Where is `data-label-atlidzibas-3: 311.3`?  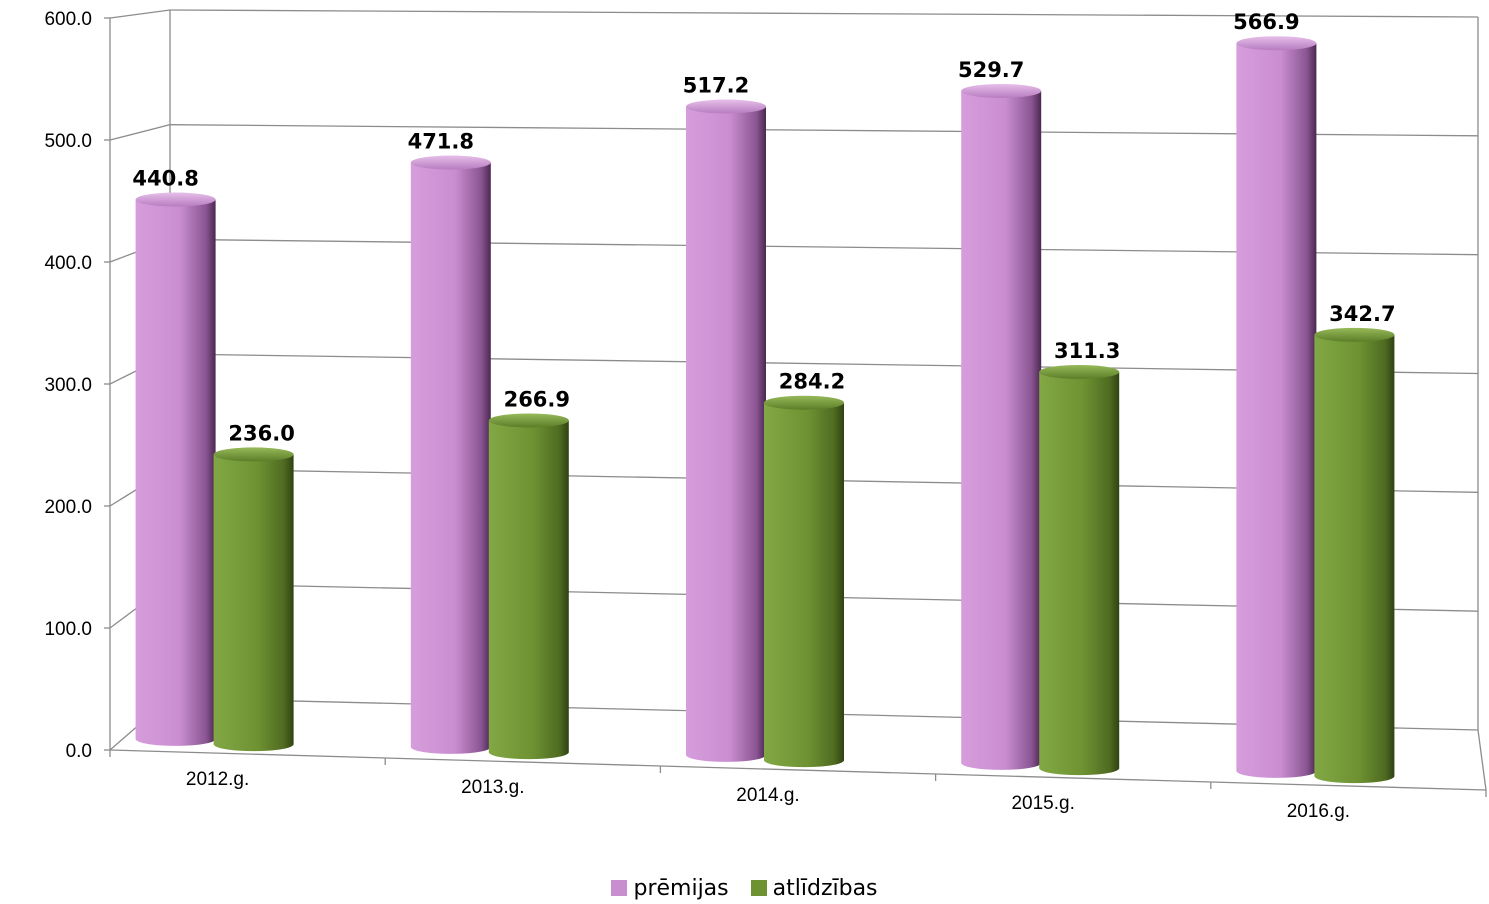
data-label-atlidzibas-3: 311.3 is located at coordinates (1087, 351).